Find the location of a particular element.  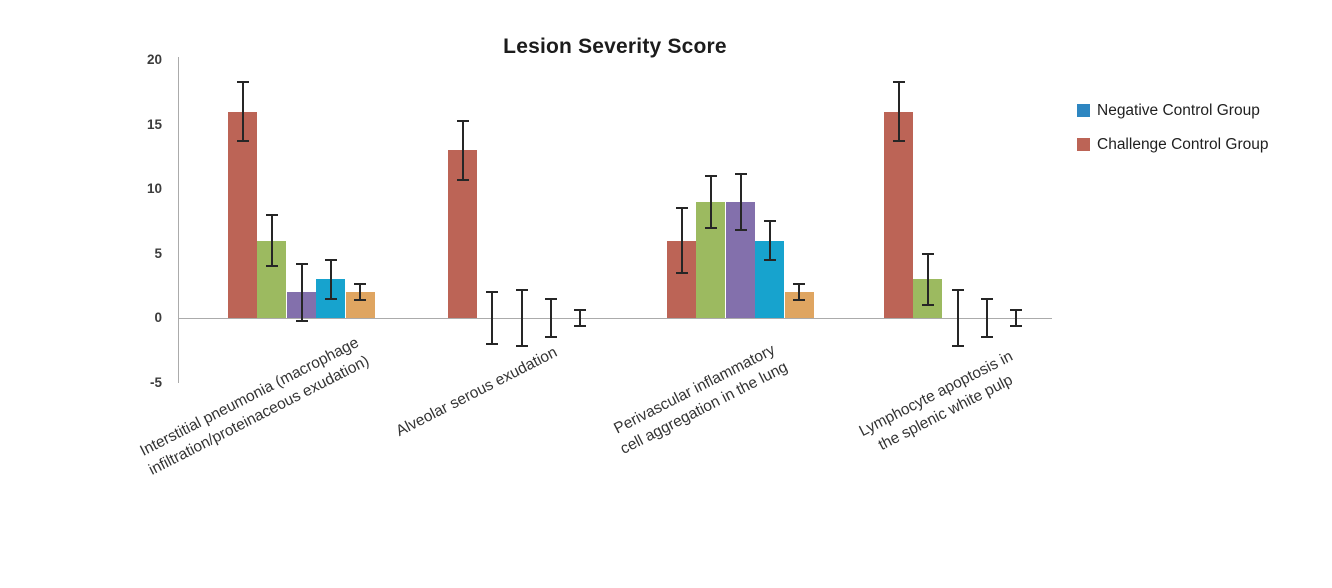

chart-title: Lesion Severity Score is located at coordinates (615, 46).